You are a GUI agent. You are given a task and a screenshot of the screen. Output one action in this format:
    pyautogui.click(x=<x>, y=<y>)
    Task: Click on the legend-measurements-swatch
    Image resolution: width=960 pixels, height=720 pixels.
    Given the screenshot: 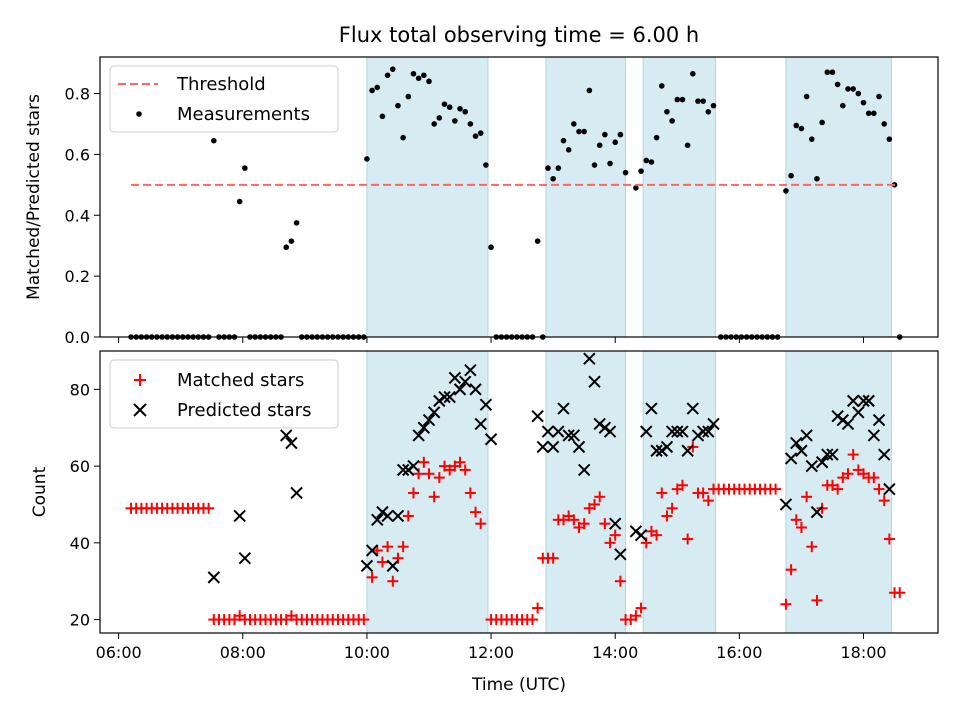 What is the action you would take?
    pyautogui.click(x=139, y=114)
    